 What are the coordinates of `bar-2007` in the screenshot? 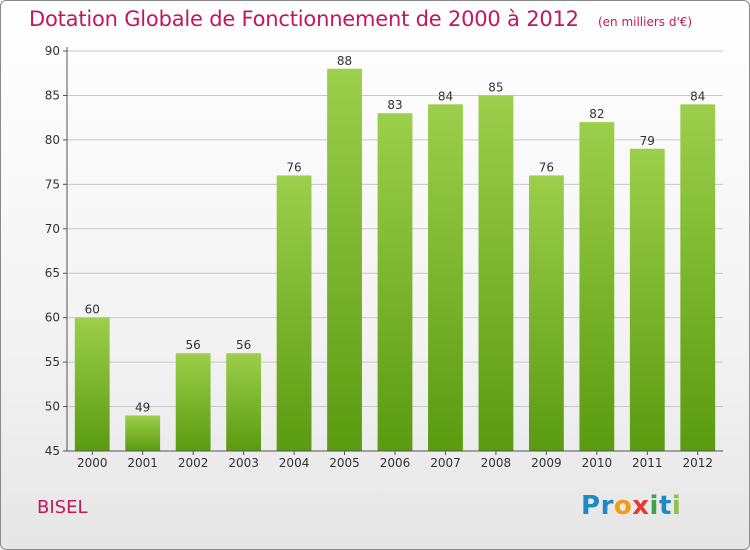 It's located at (445, 277).